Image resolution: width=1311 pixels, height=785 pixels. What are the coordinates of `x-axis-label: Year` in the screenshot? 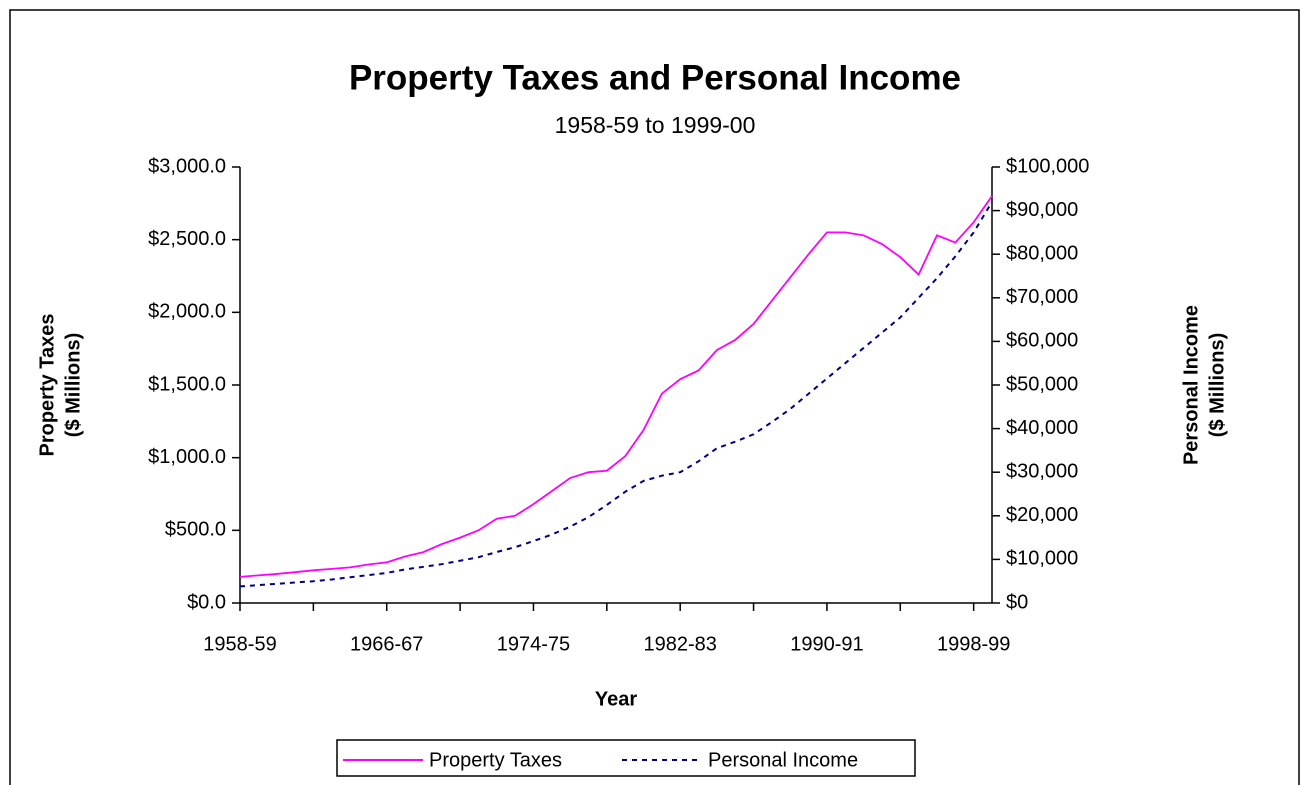 It's located at (616, 699).